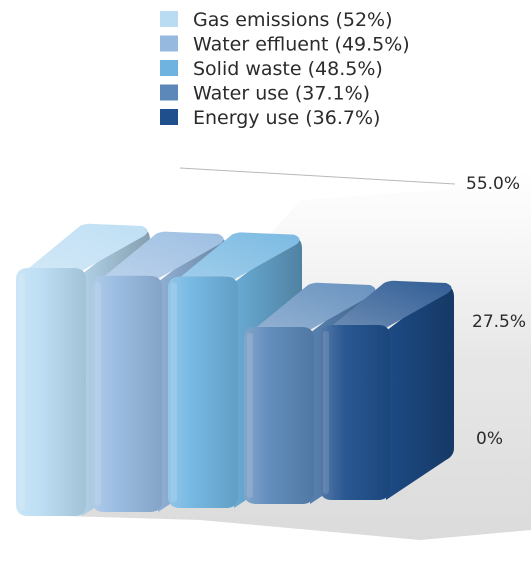 This screenshot has width=531, height=565. Describe the element at coordinates (288, 69) in the screenshot. I see `legend-label: Solid waste (48.5%)` at that location.